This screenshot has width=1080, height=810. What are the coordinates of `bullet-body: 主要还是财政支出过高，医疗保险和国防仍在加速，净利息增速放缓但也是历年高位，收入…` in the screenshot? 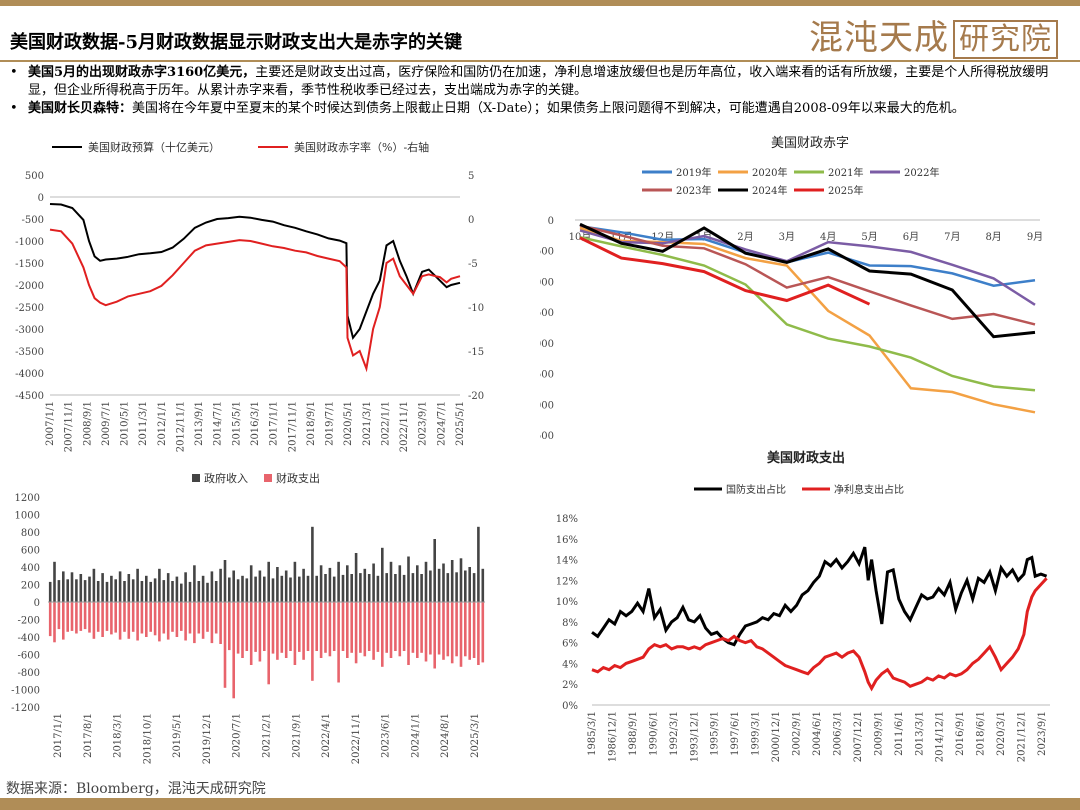 It's located at (538, 81).